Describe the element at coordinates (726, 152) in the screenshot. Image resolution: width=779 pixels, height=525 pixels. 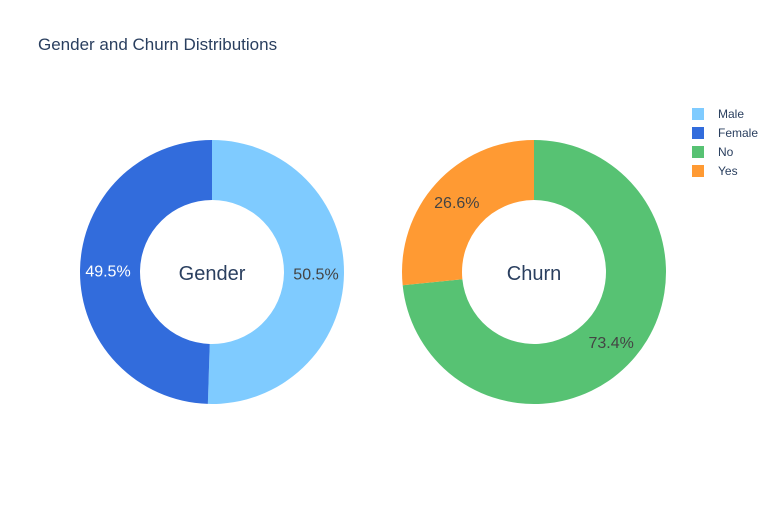
I see `legend-label: No` at that location.